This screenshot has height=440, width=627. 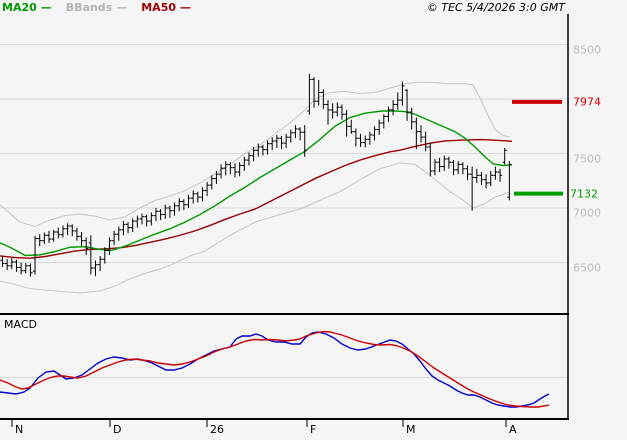 What do you see at coordinates (587, 49) in the screenshot?
I see `price-axis-label: 8500` at bounding box center [587, 49].